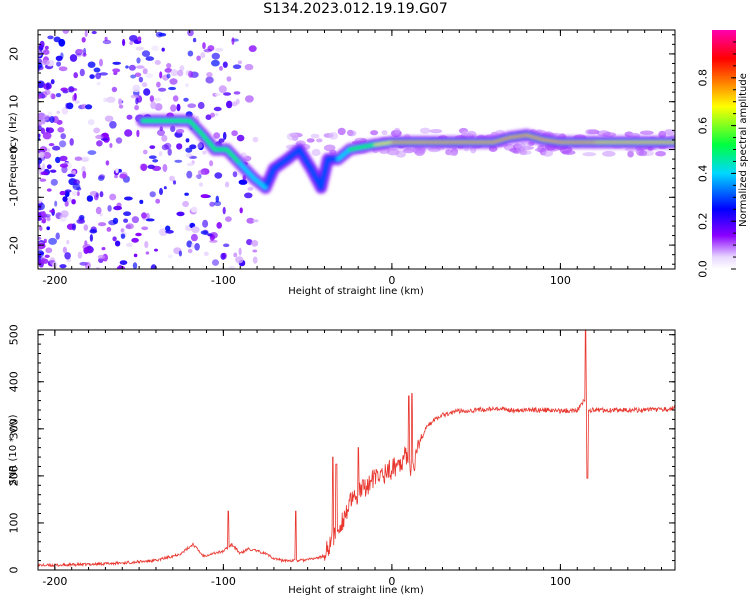 The width and height of the screenshot is (750, 600). I want to click on colorbar-tick-label: 0.0, so click(703, 269).